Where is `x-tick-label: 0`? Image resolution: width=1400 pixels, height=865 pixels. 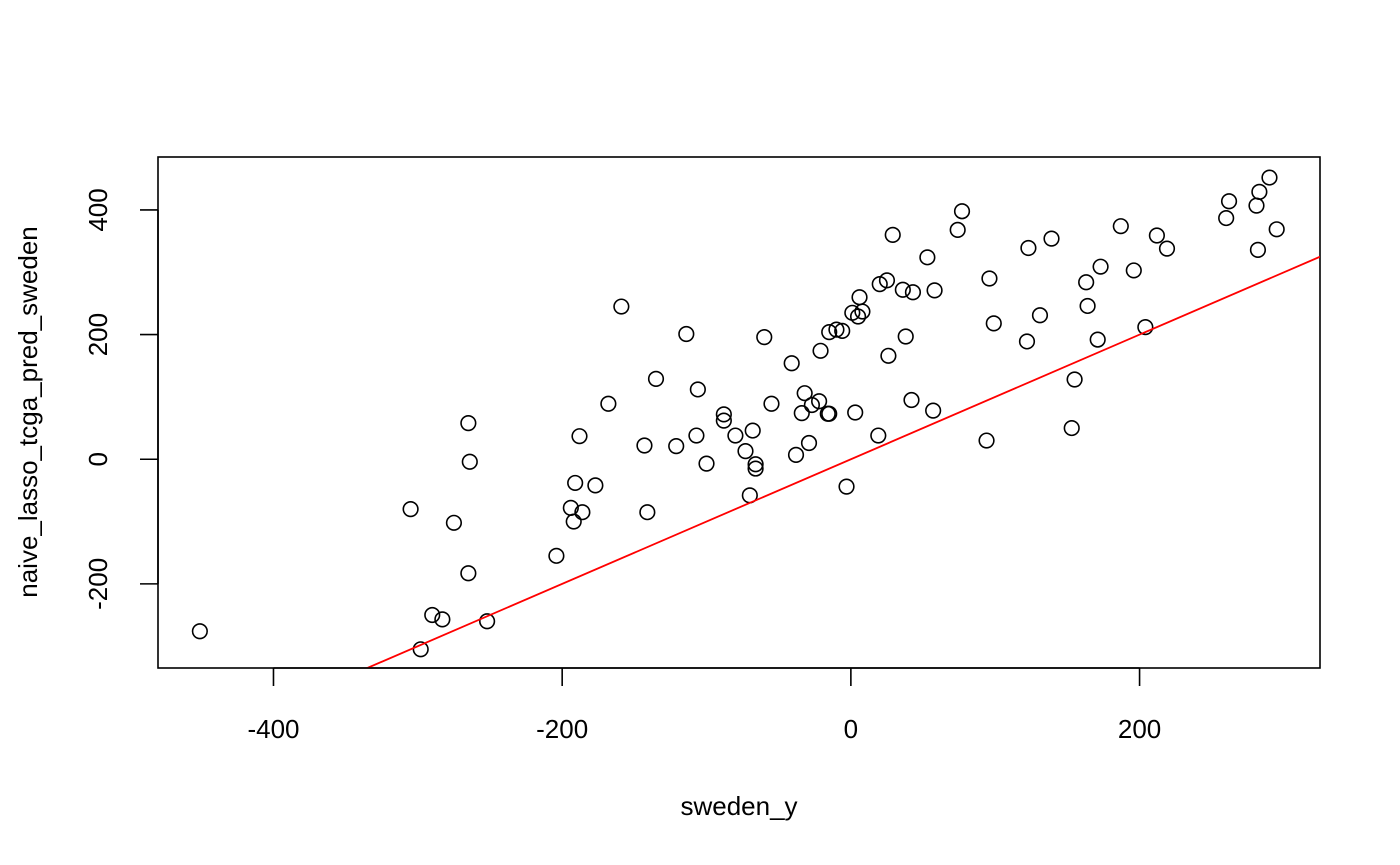
x-tick-label: 0 is located at coordinates (851, 729).